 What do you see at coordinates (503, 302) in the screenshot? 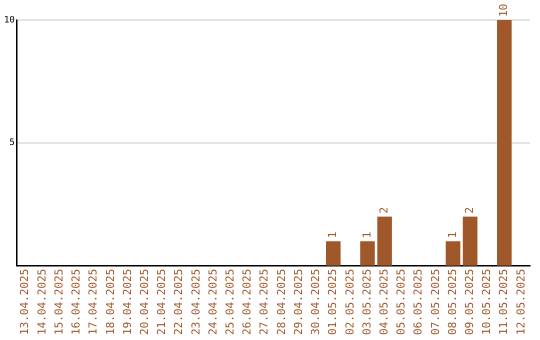
I see `x-tick-label: 11.05.2025` at bounding box center [503, 302].